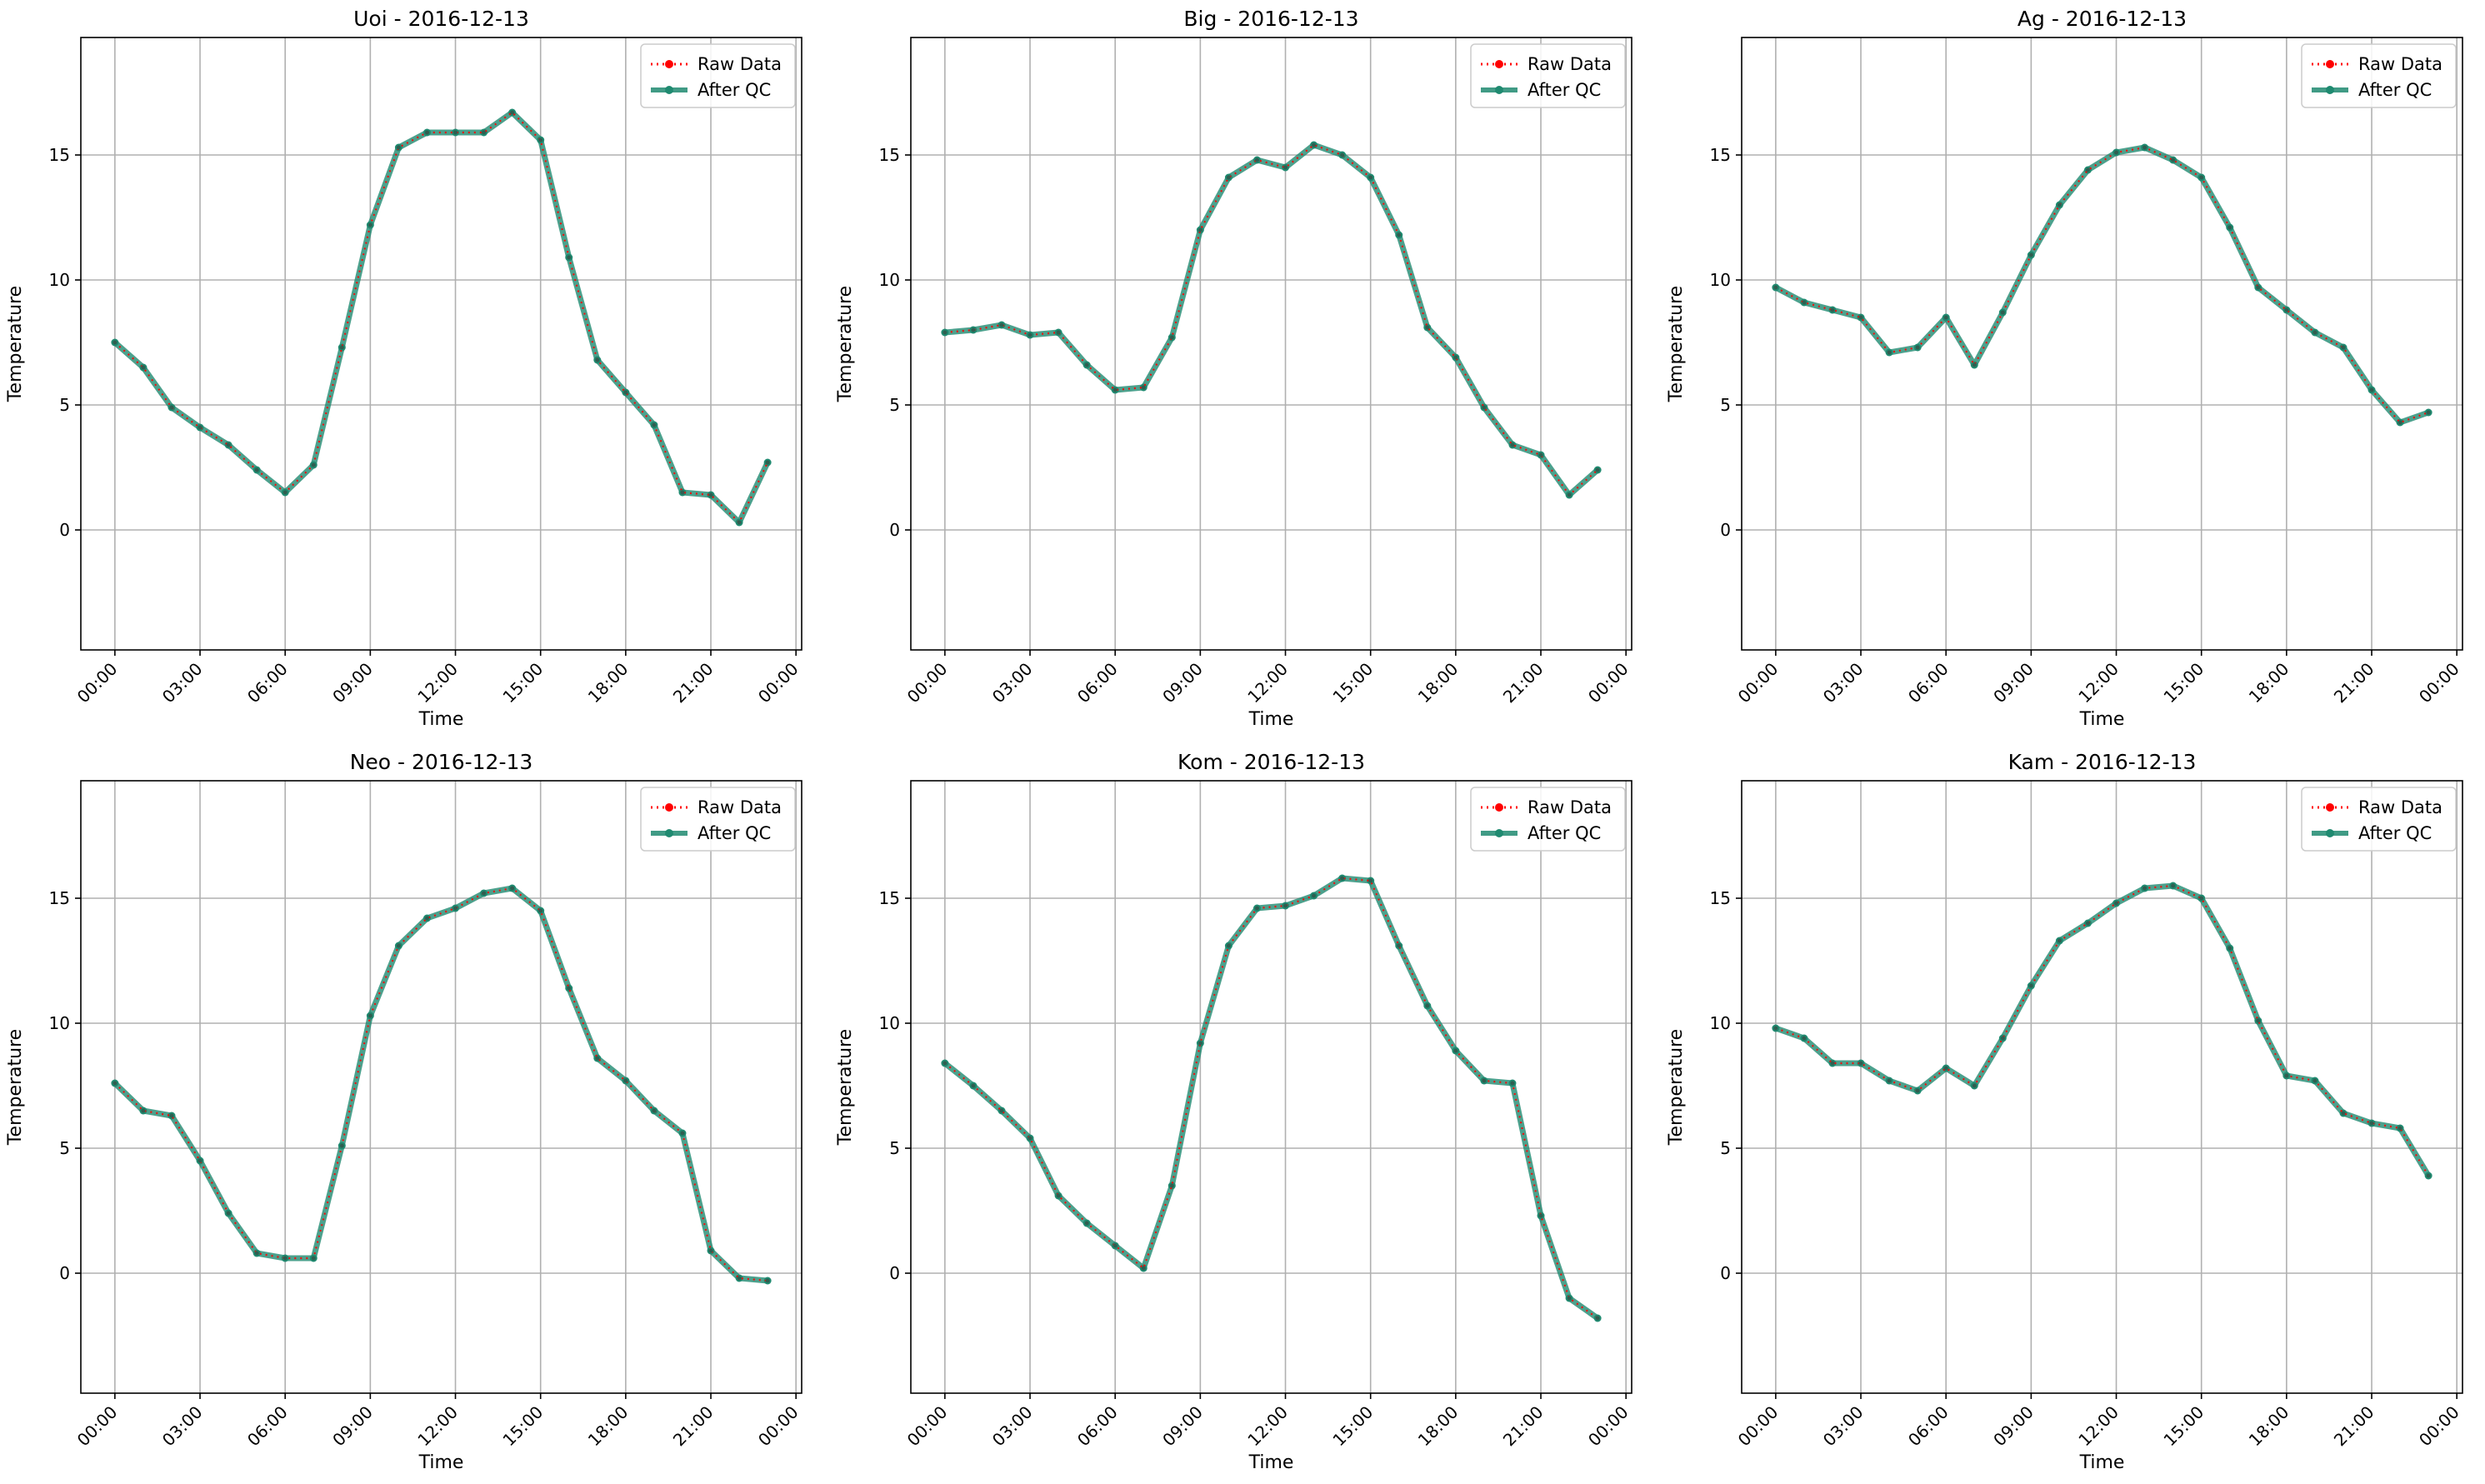 The width and height of the screenshot is (2485, 1484). I want to click on chart-title: Uoi - 2016-12-13, so click(441, 19).